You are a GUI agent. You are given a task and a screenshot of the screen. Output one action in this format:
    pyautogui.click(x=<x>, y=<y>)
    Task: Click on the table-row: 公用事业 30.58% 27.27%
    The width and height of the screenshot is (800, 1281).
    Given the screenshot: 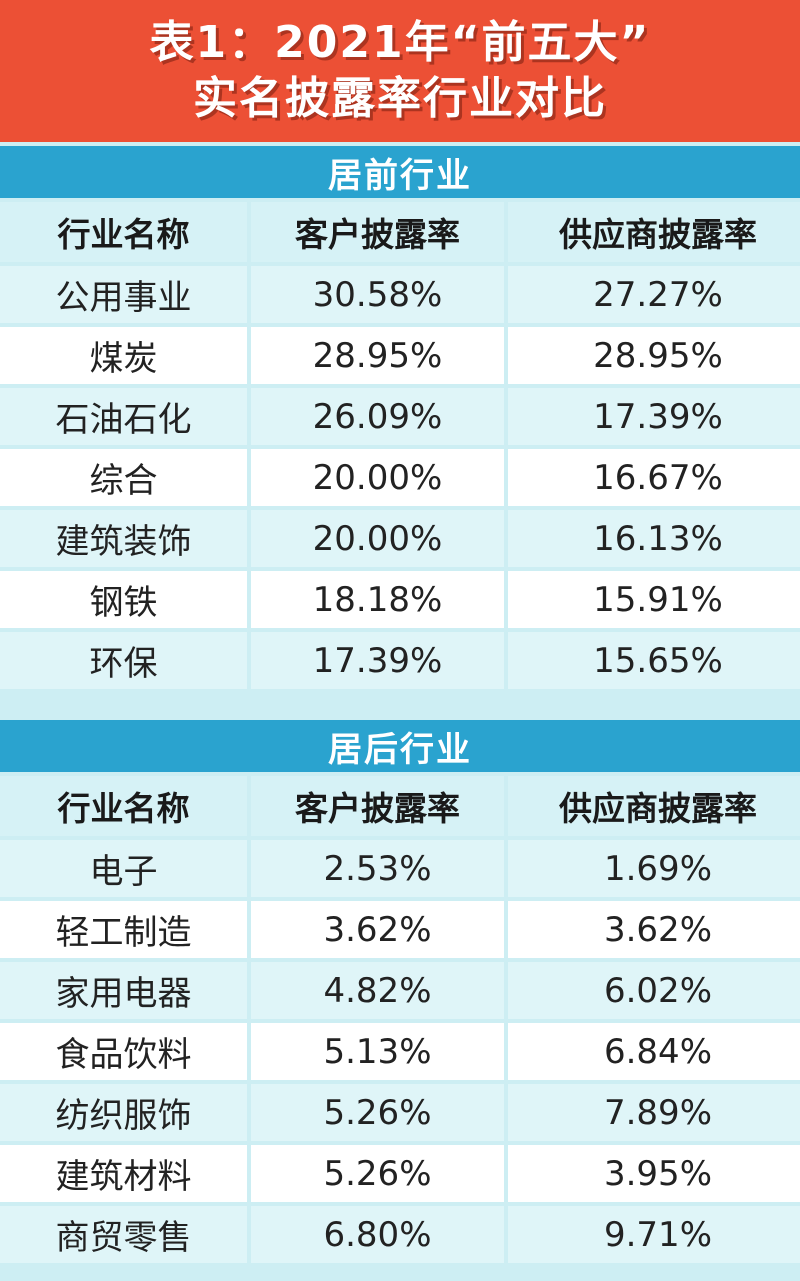 What is the action you would take?
    pyautogui.click(x=400, y=294)
    